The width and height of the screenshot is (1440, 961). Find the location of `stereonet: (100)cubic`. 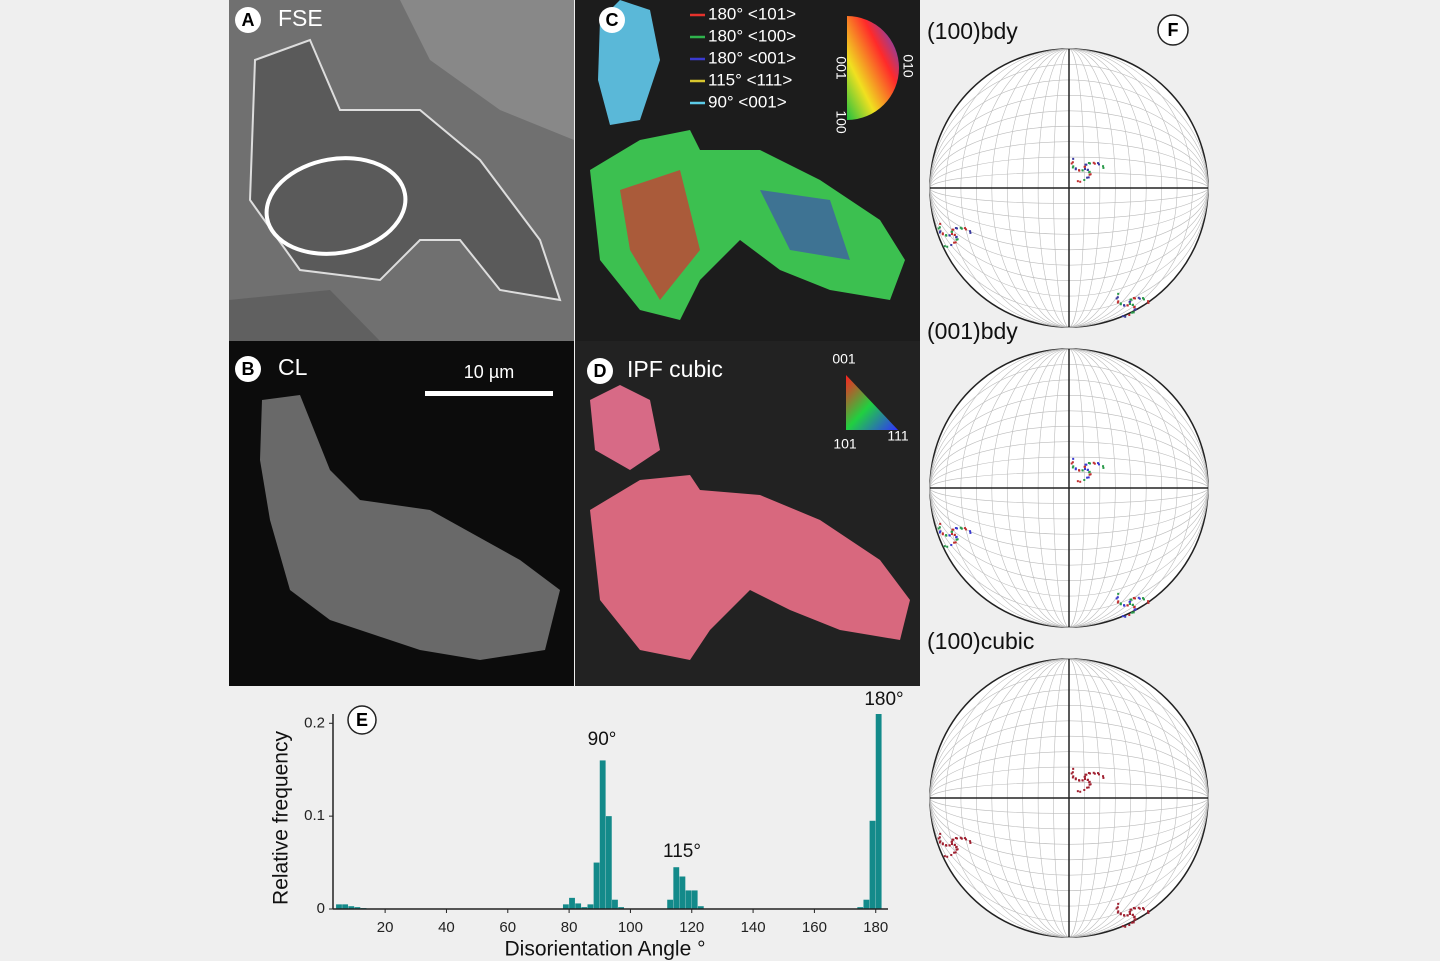

stereonet: (100)cubic is located at coordinates (1068, 783).